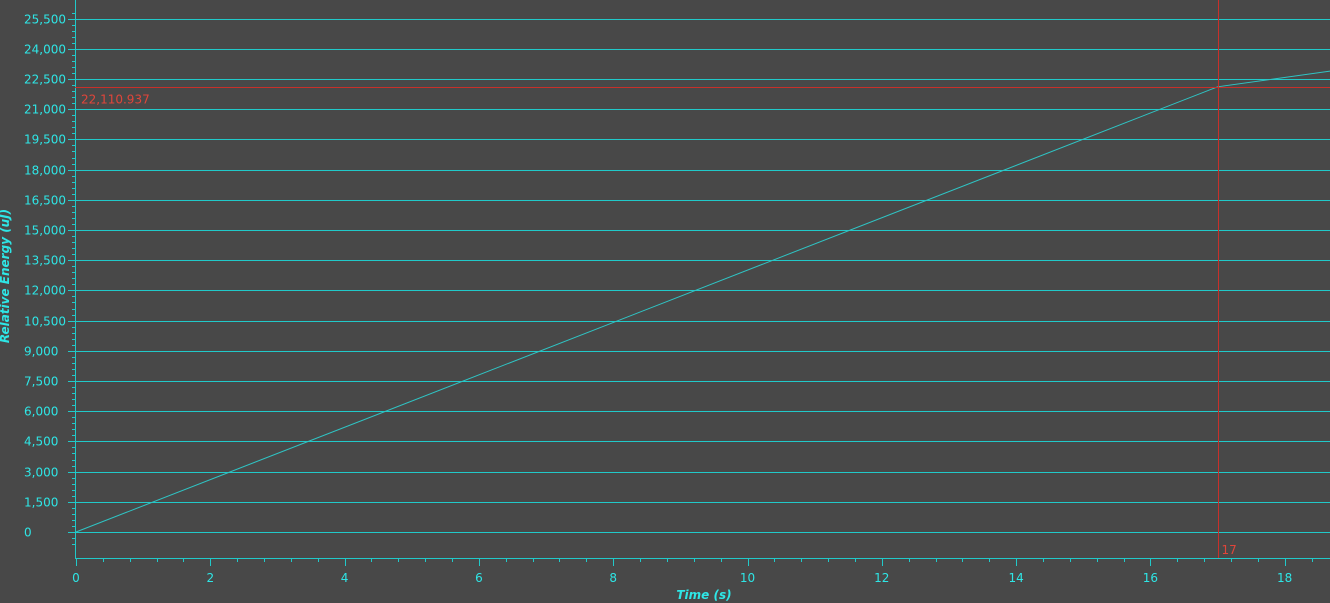 This screenshot has width=1330, height=603. Describe the element at coordinates (45, 20) in the screenshot. I see `y-tick-label: 25,500` at that location.